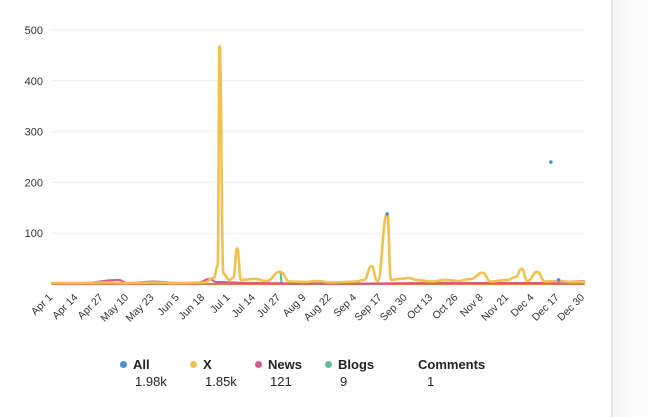 The height and width of the screenshot is (417, 664). What do you see at coordinates (141, 364) in the screenshot?
I see `legend-label-all: All` at bounding box center [141, 364].